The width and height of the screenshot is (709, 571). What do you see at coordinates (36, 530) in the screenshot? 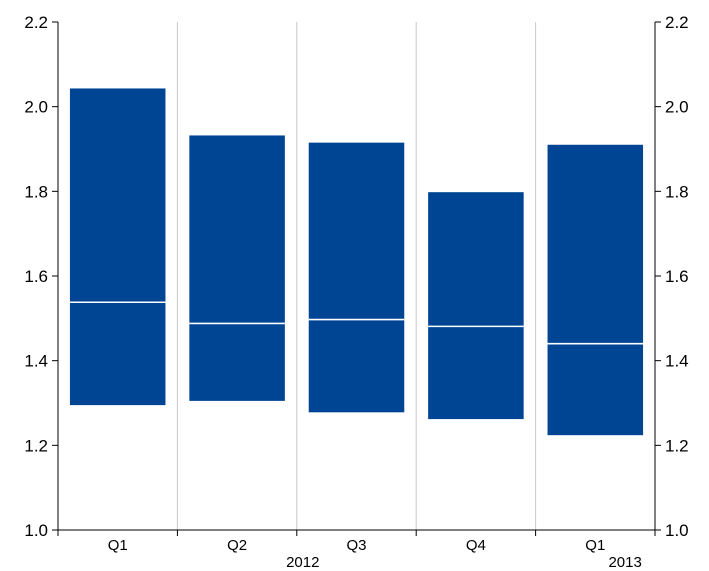
I see `y-tick-label-left: 1.0` at bounding box center [36, 530].